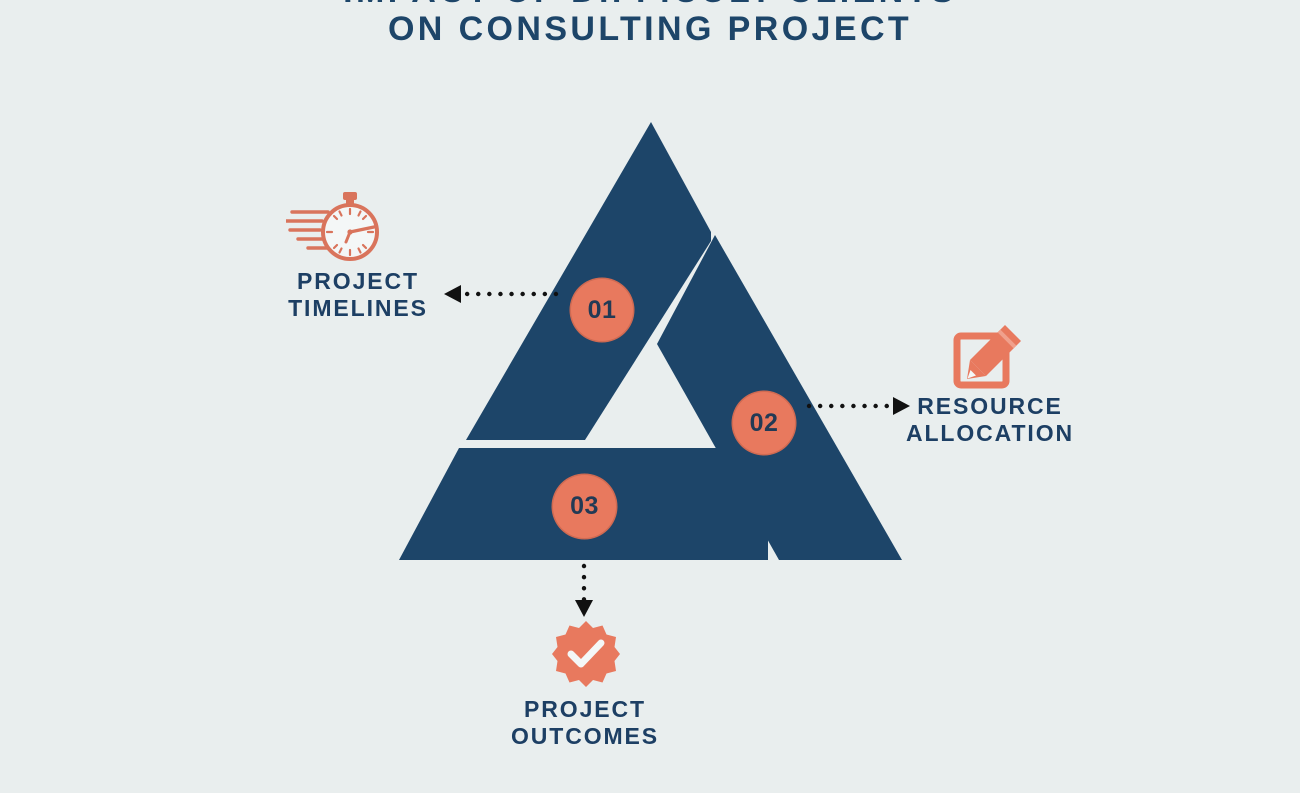  I want to click on stopwatch-pivot, so click(350, 232).